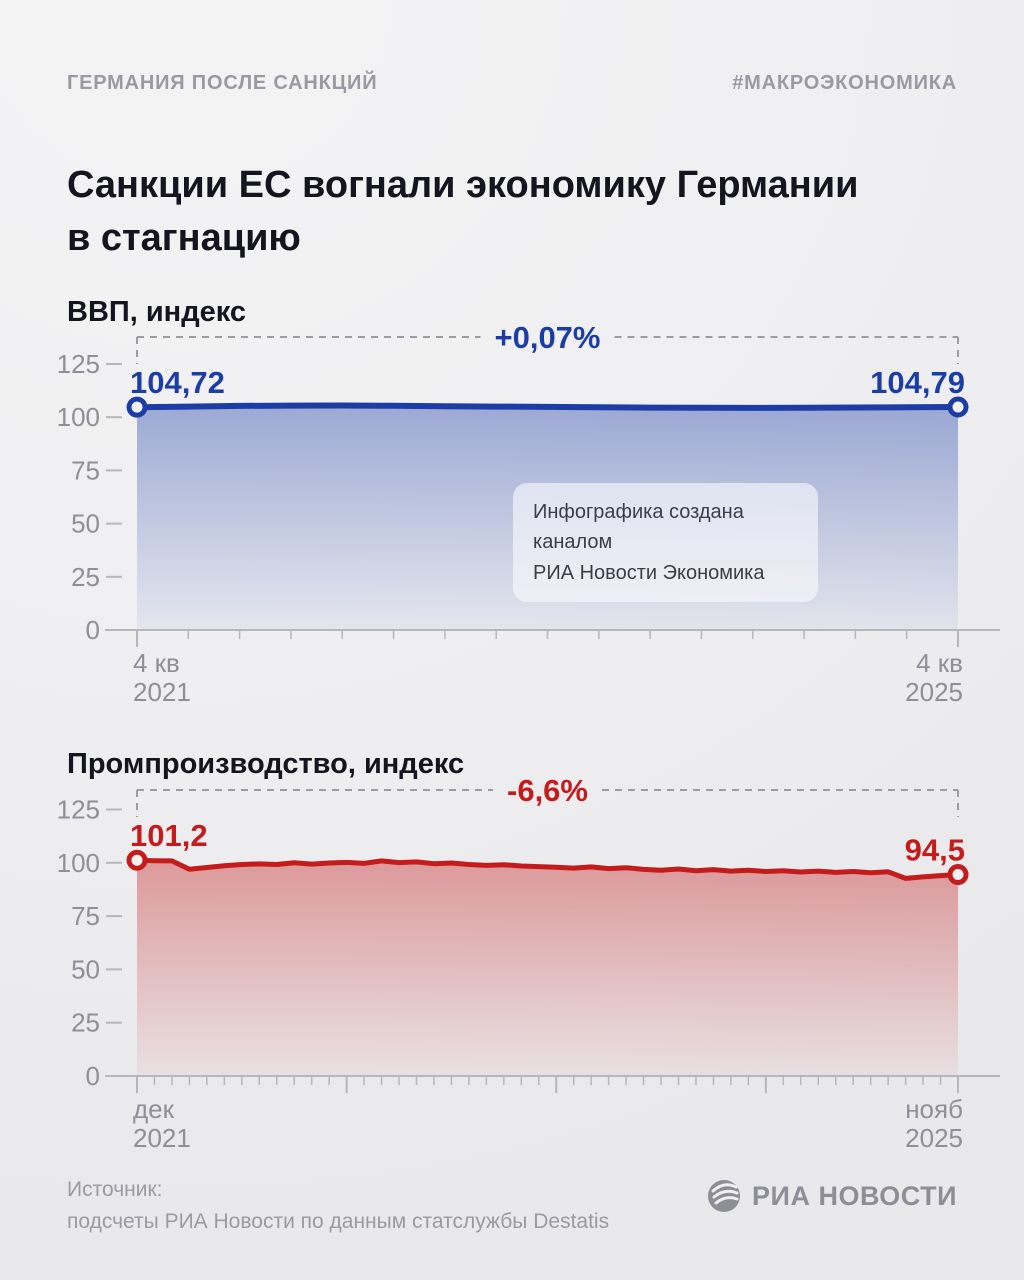  Describe the element at coordinates (935, 850) in the screenshot. I see `end-value-label: 94,5` at that location.